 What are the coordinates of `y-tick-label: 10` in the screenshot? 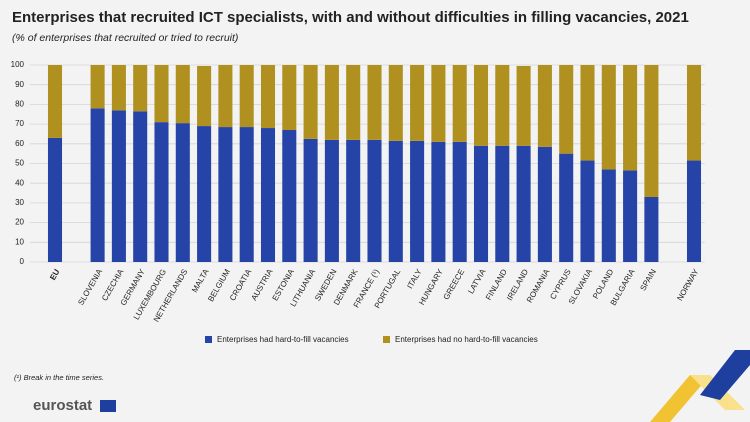 It's located at (19, 241).